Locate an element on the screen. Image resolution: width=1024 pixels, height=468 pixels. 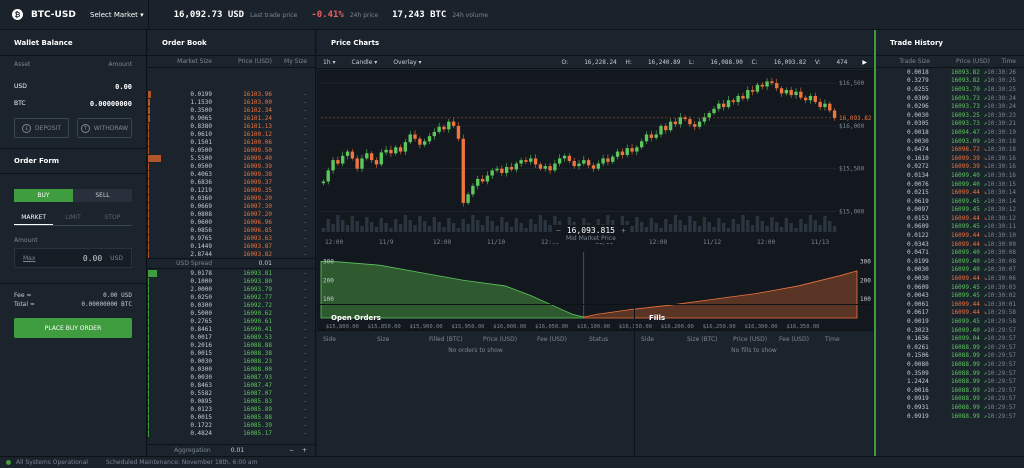
asks-row: 0.0360 16099.20 - is located at coordinates (231, 198).